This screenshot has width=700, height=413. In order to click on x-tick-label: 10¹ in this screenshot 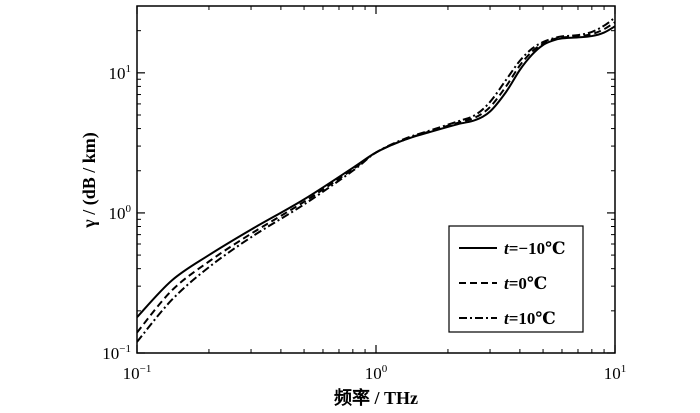, I will do `click(615, 373)`.